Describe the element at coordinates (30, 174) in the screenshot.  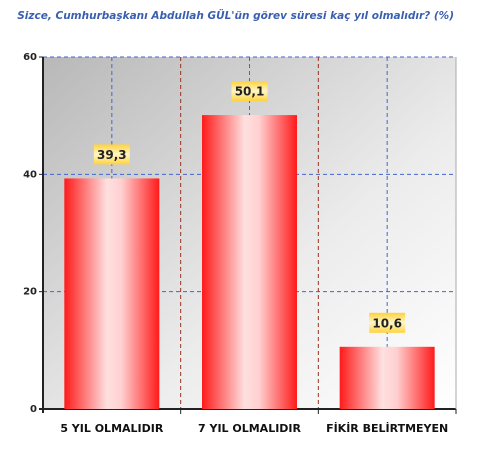
I see `y-tick-label: 40` at that location.